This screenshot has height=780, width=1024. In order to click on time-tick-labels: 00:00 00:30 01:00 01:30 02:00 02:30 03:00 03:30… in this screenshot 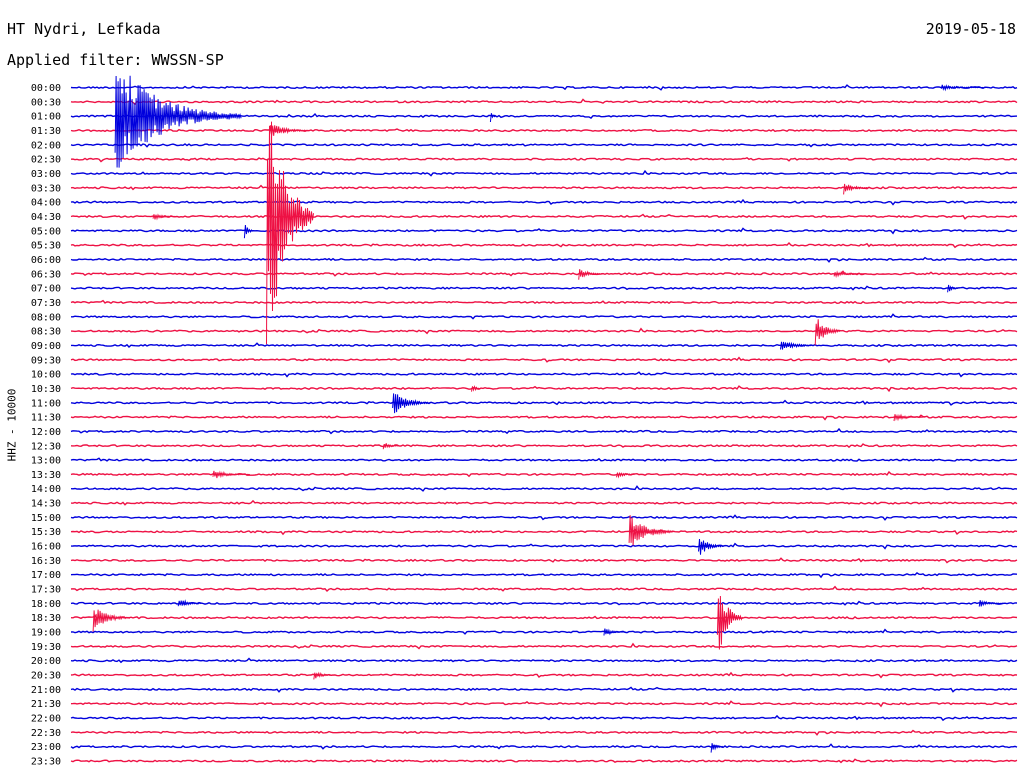, I will do `click(46, 425)`.